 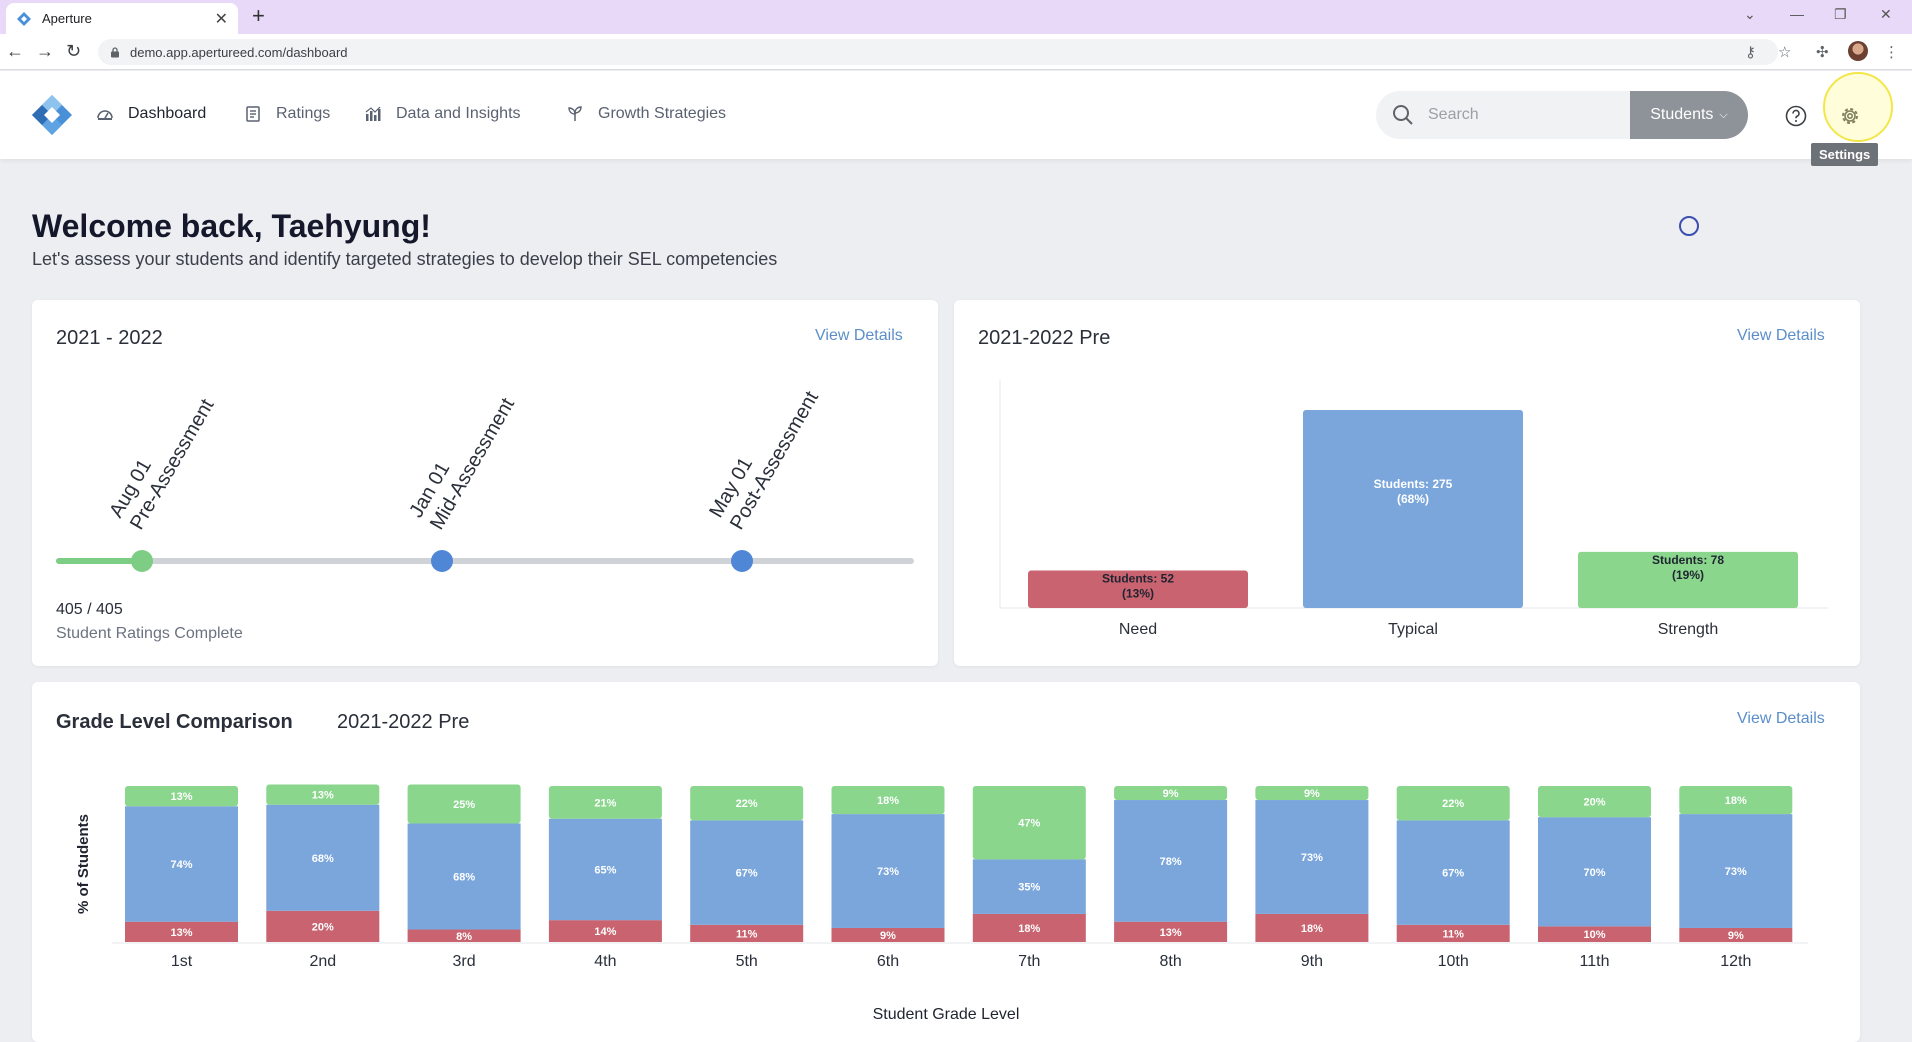 I want to click on segment-data-label: 10%, so click(x=1594, y=935).